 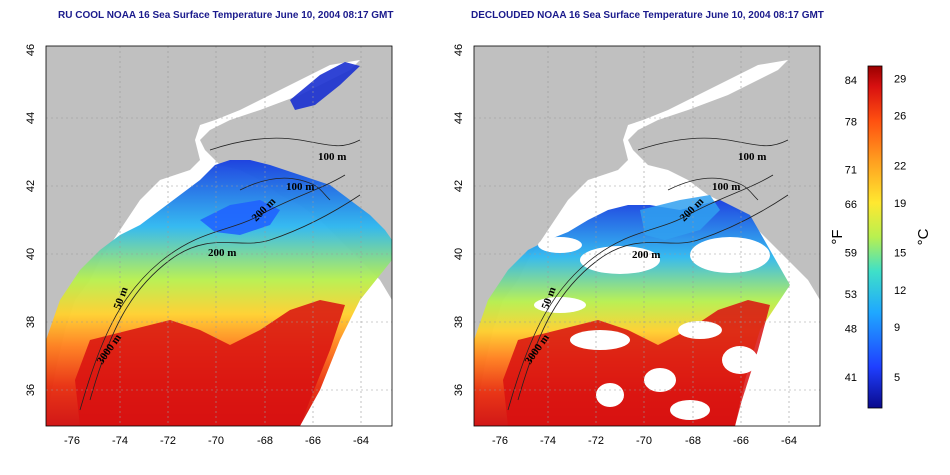 What do you see at coordinates (325, 86) in the screenshot?
I see `cold-north` at bounding box center [325, 86].